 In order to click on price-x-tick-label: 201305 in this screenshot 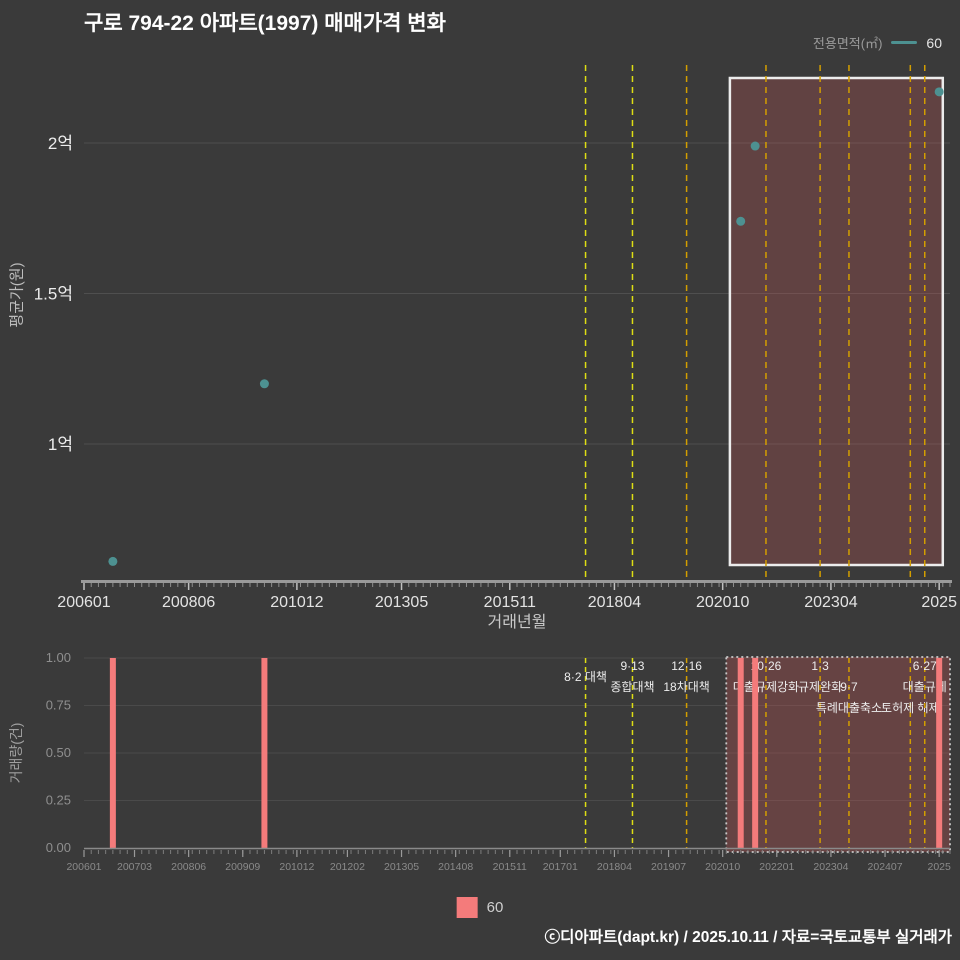, I will do `click(401, 602)`.